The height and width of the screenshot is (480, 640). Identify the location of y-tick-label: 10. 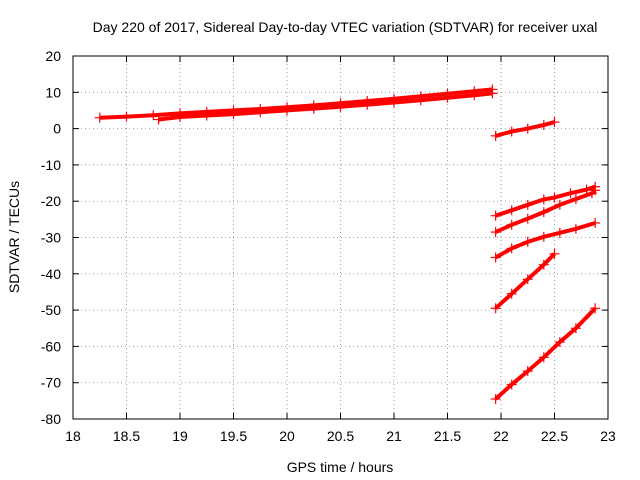
(53, 92).